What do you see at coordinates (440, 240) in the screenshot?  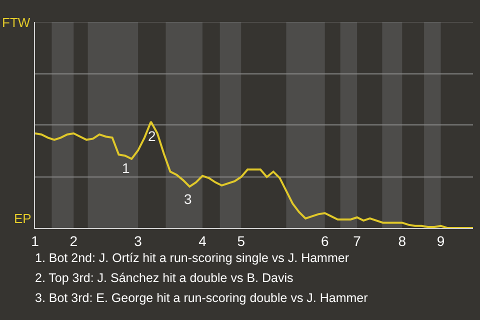 I see `x-tick-label: 9` at bounding box center [440, 240].